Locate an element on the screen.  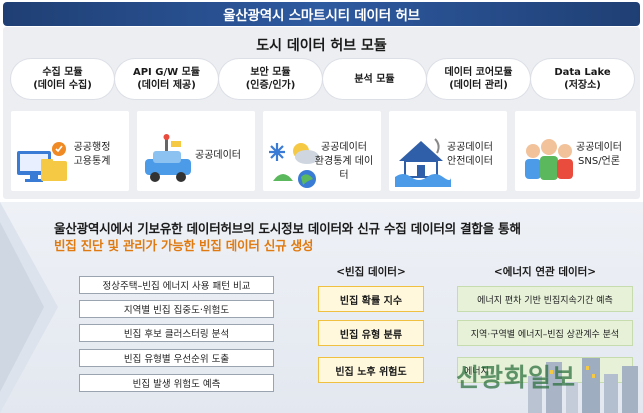
module-security: 보안 모듈 (인증/인가) is located at coordinates (270, 79).